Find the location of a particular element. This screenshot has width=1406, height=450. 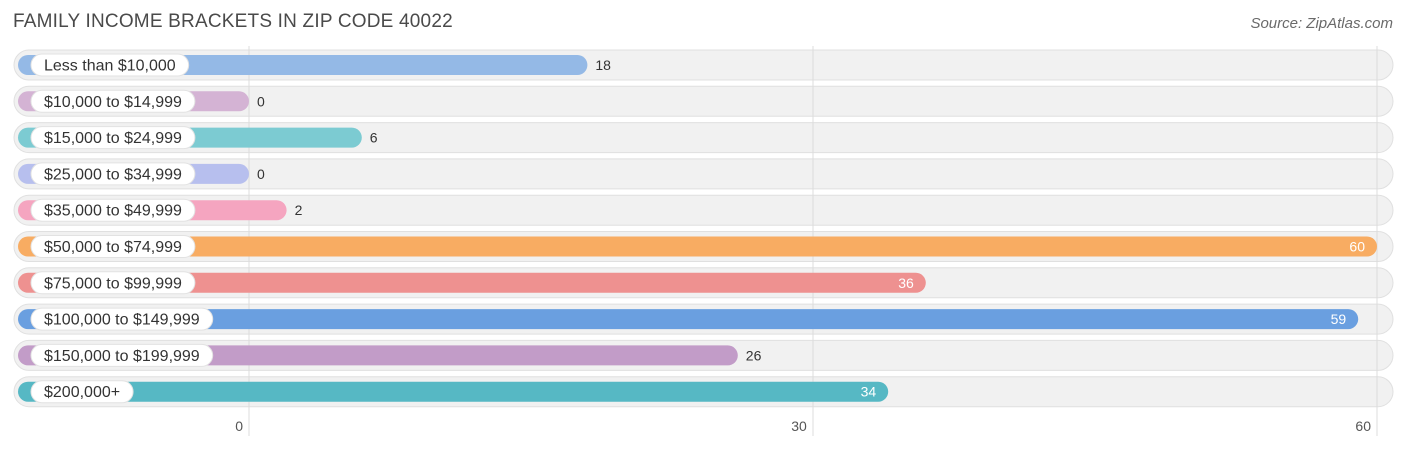

x-tick-label: 0 is located at coordinates (239, 426).